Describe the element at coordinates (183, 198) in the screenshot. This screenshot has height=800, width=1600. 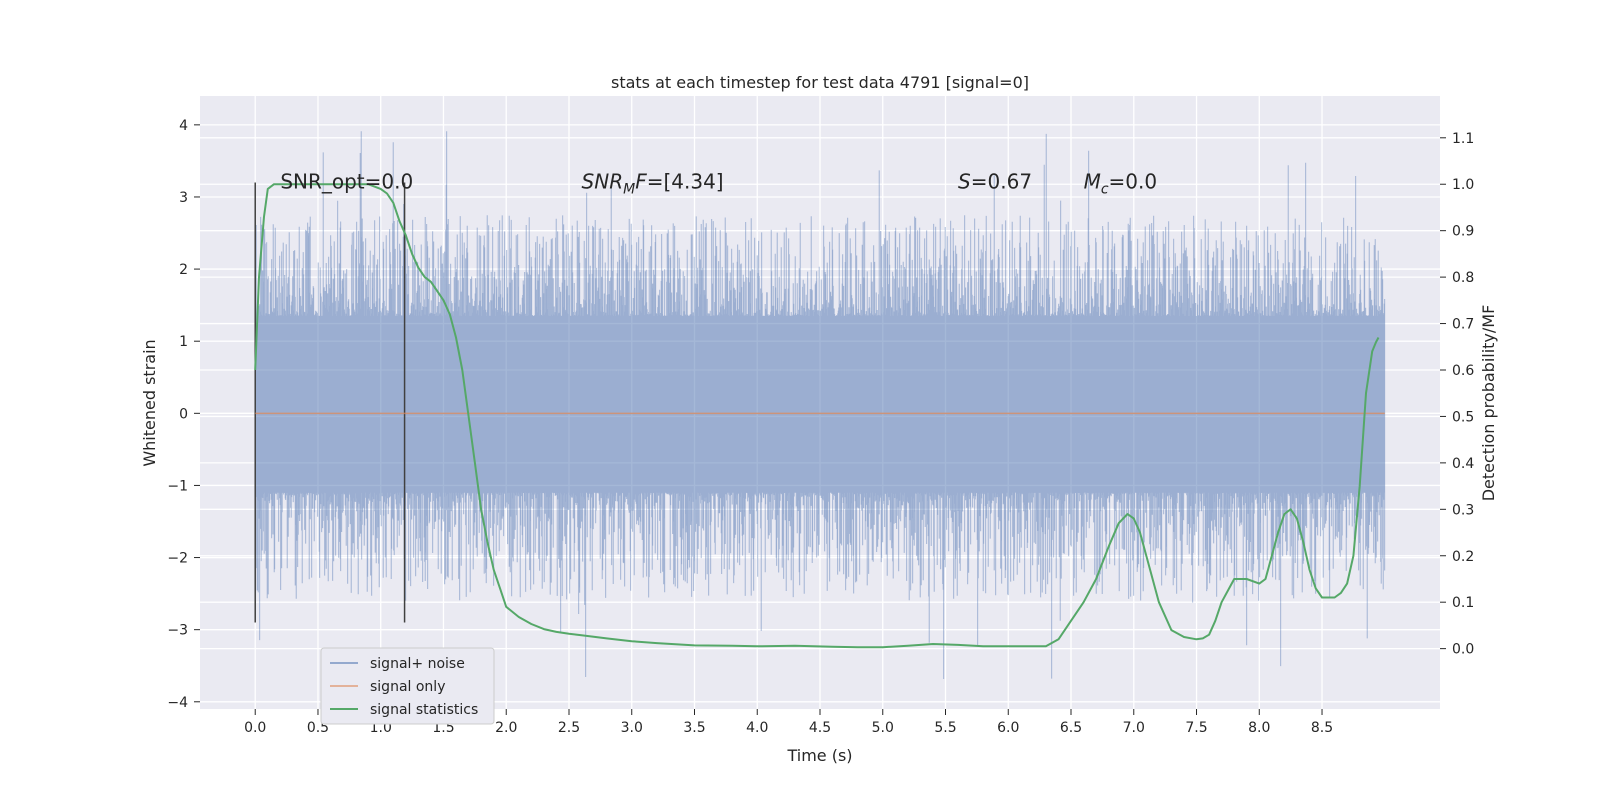
I see `y-tick-label: 3` at that location.